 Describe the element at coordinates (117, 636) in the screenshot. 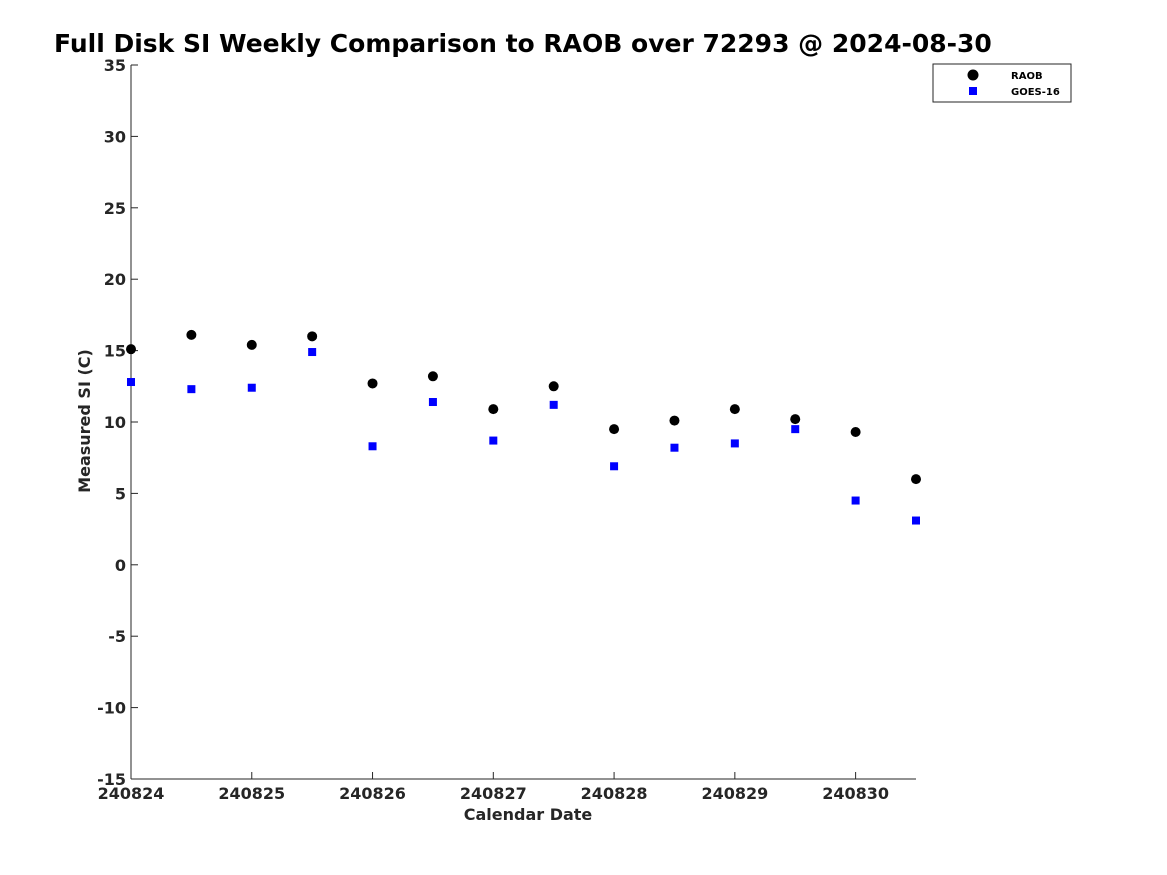

I see `y-tick-label: -5` at that location.